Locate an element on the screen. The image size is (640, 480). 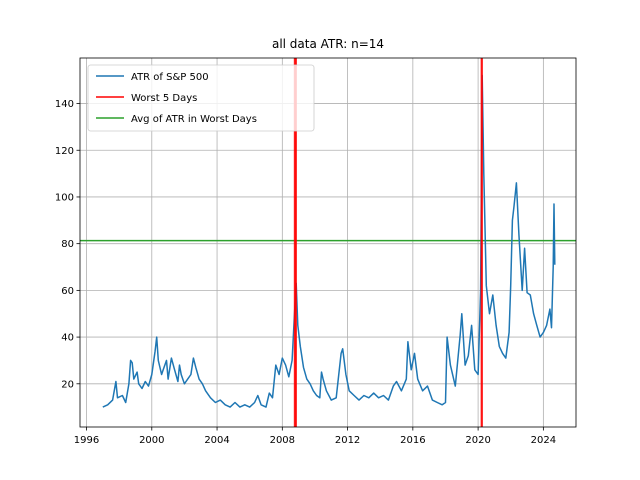
x-tick-label: 2000 is located at coordinates (151, 440).